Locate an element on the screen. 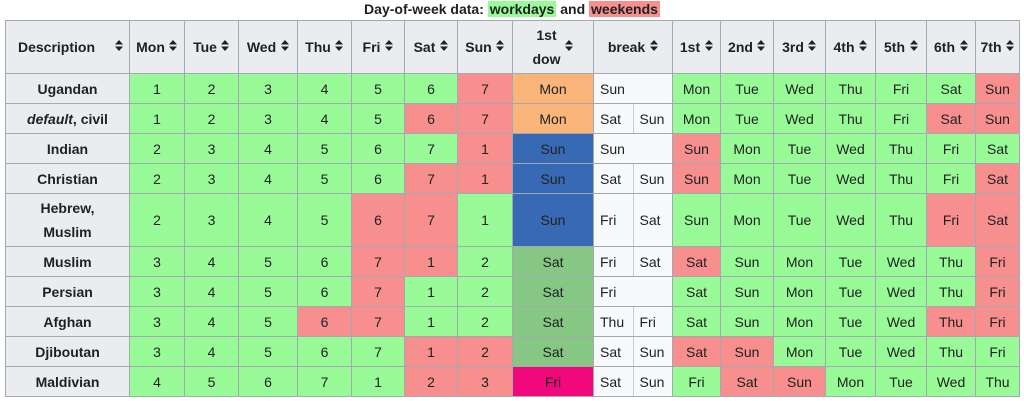  column-header-0: Description is located at coordinates (67, 47).